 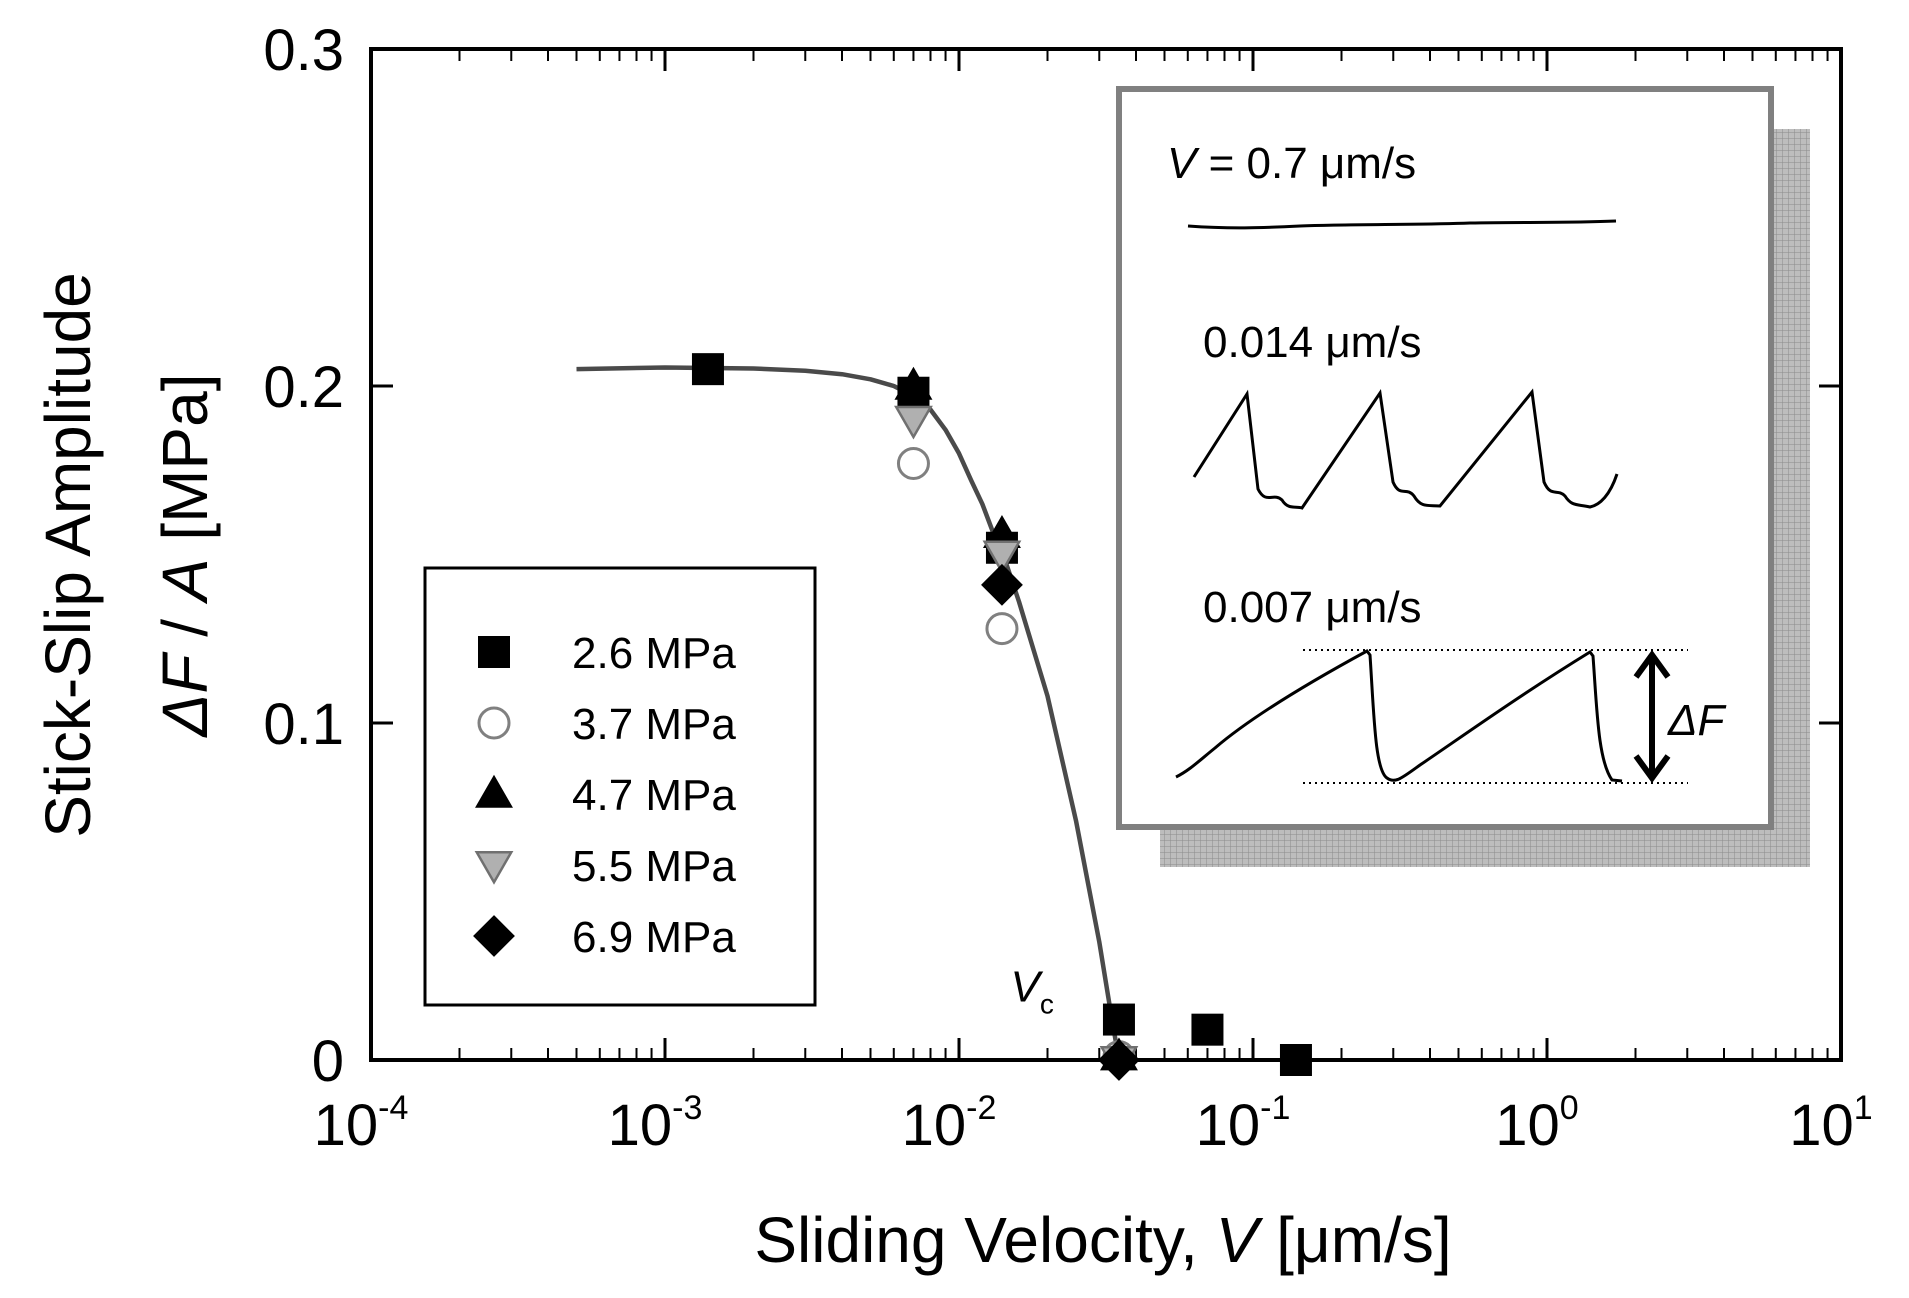 What do you see at coordinates (949, 1123) in the screenshot?
I see `x-tick-label: 10⁻²` at bounding box center [949, 1123].